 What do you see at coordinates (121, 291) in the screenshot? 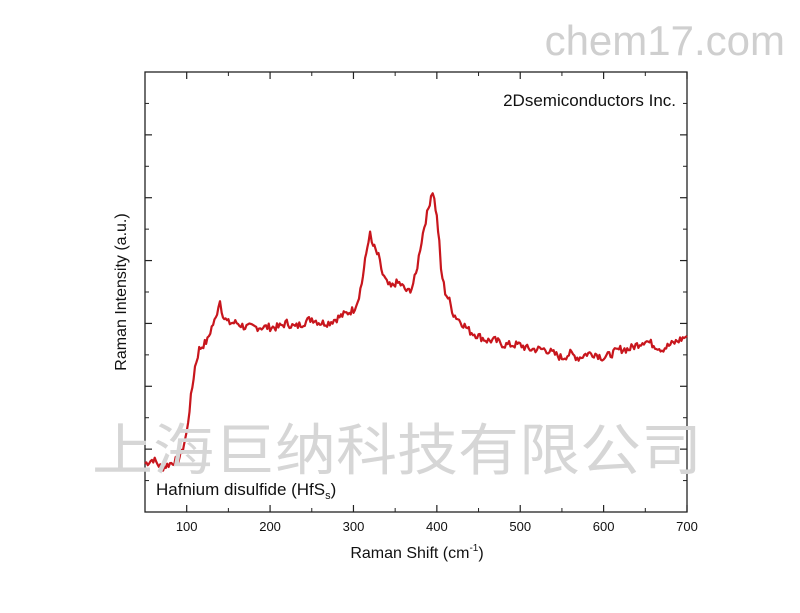
I see `y-axis-title: Raman Intensity (a.u.)` at bounding box center [121, 291].